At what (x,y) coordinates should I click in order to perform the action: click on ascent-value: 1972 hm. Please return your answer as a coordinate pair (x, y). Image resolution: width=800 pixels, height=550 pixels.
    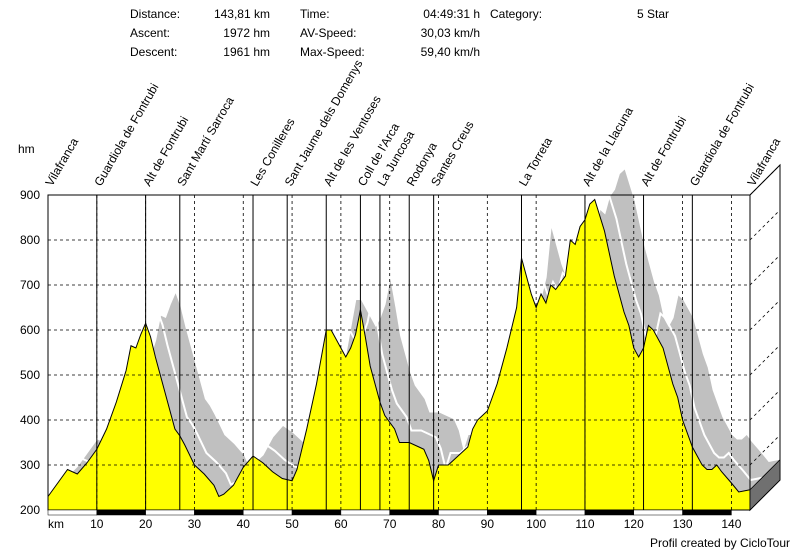
    Looking at the image, I should click on (246, 33).